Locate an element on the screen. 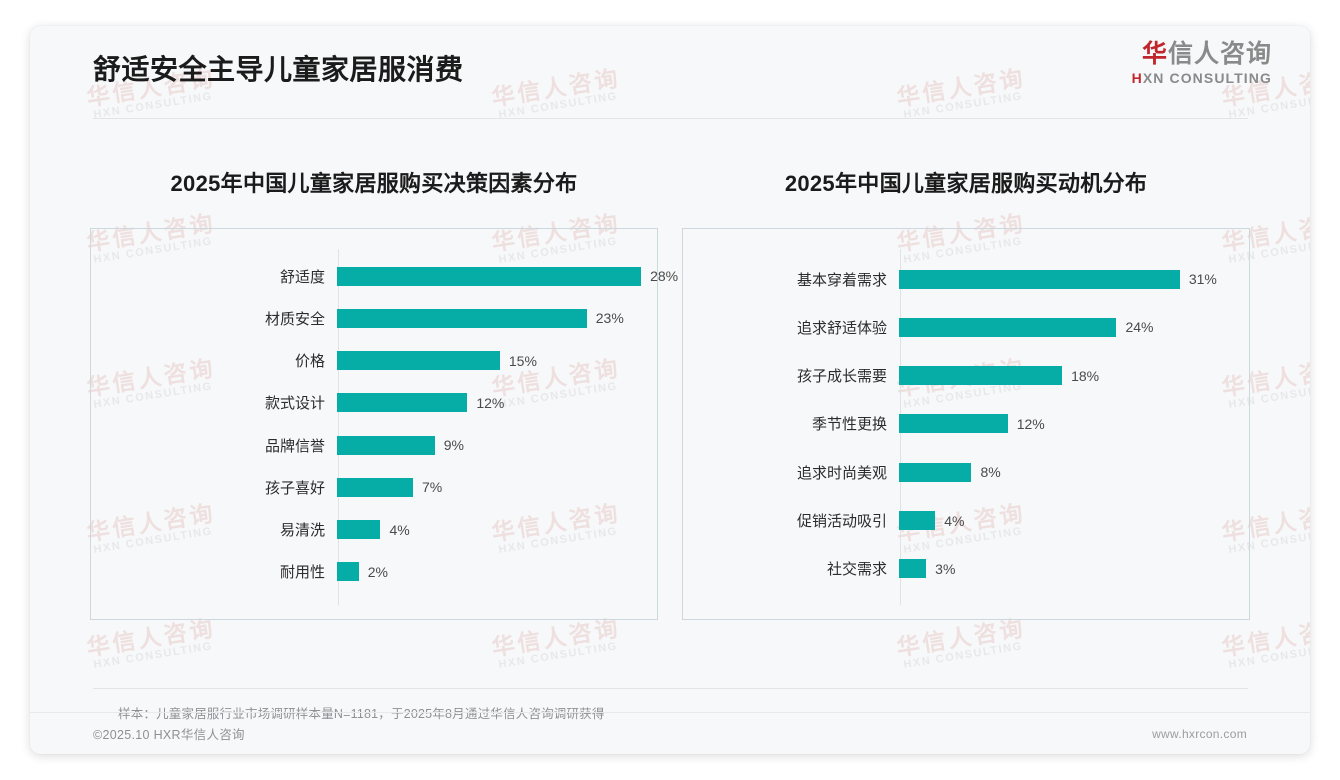 Image resolution: width=1340 pixels, height=780 pixels. footer-website: www.hxrcon.com is located at coordinates (1199, 733).